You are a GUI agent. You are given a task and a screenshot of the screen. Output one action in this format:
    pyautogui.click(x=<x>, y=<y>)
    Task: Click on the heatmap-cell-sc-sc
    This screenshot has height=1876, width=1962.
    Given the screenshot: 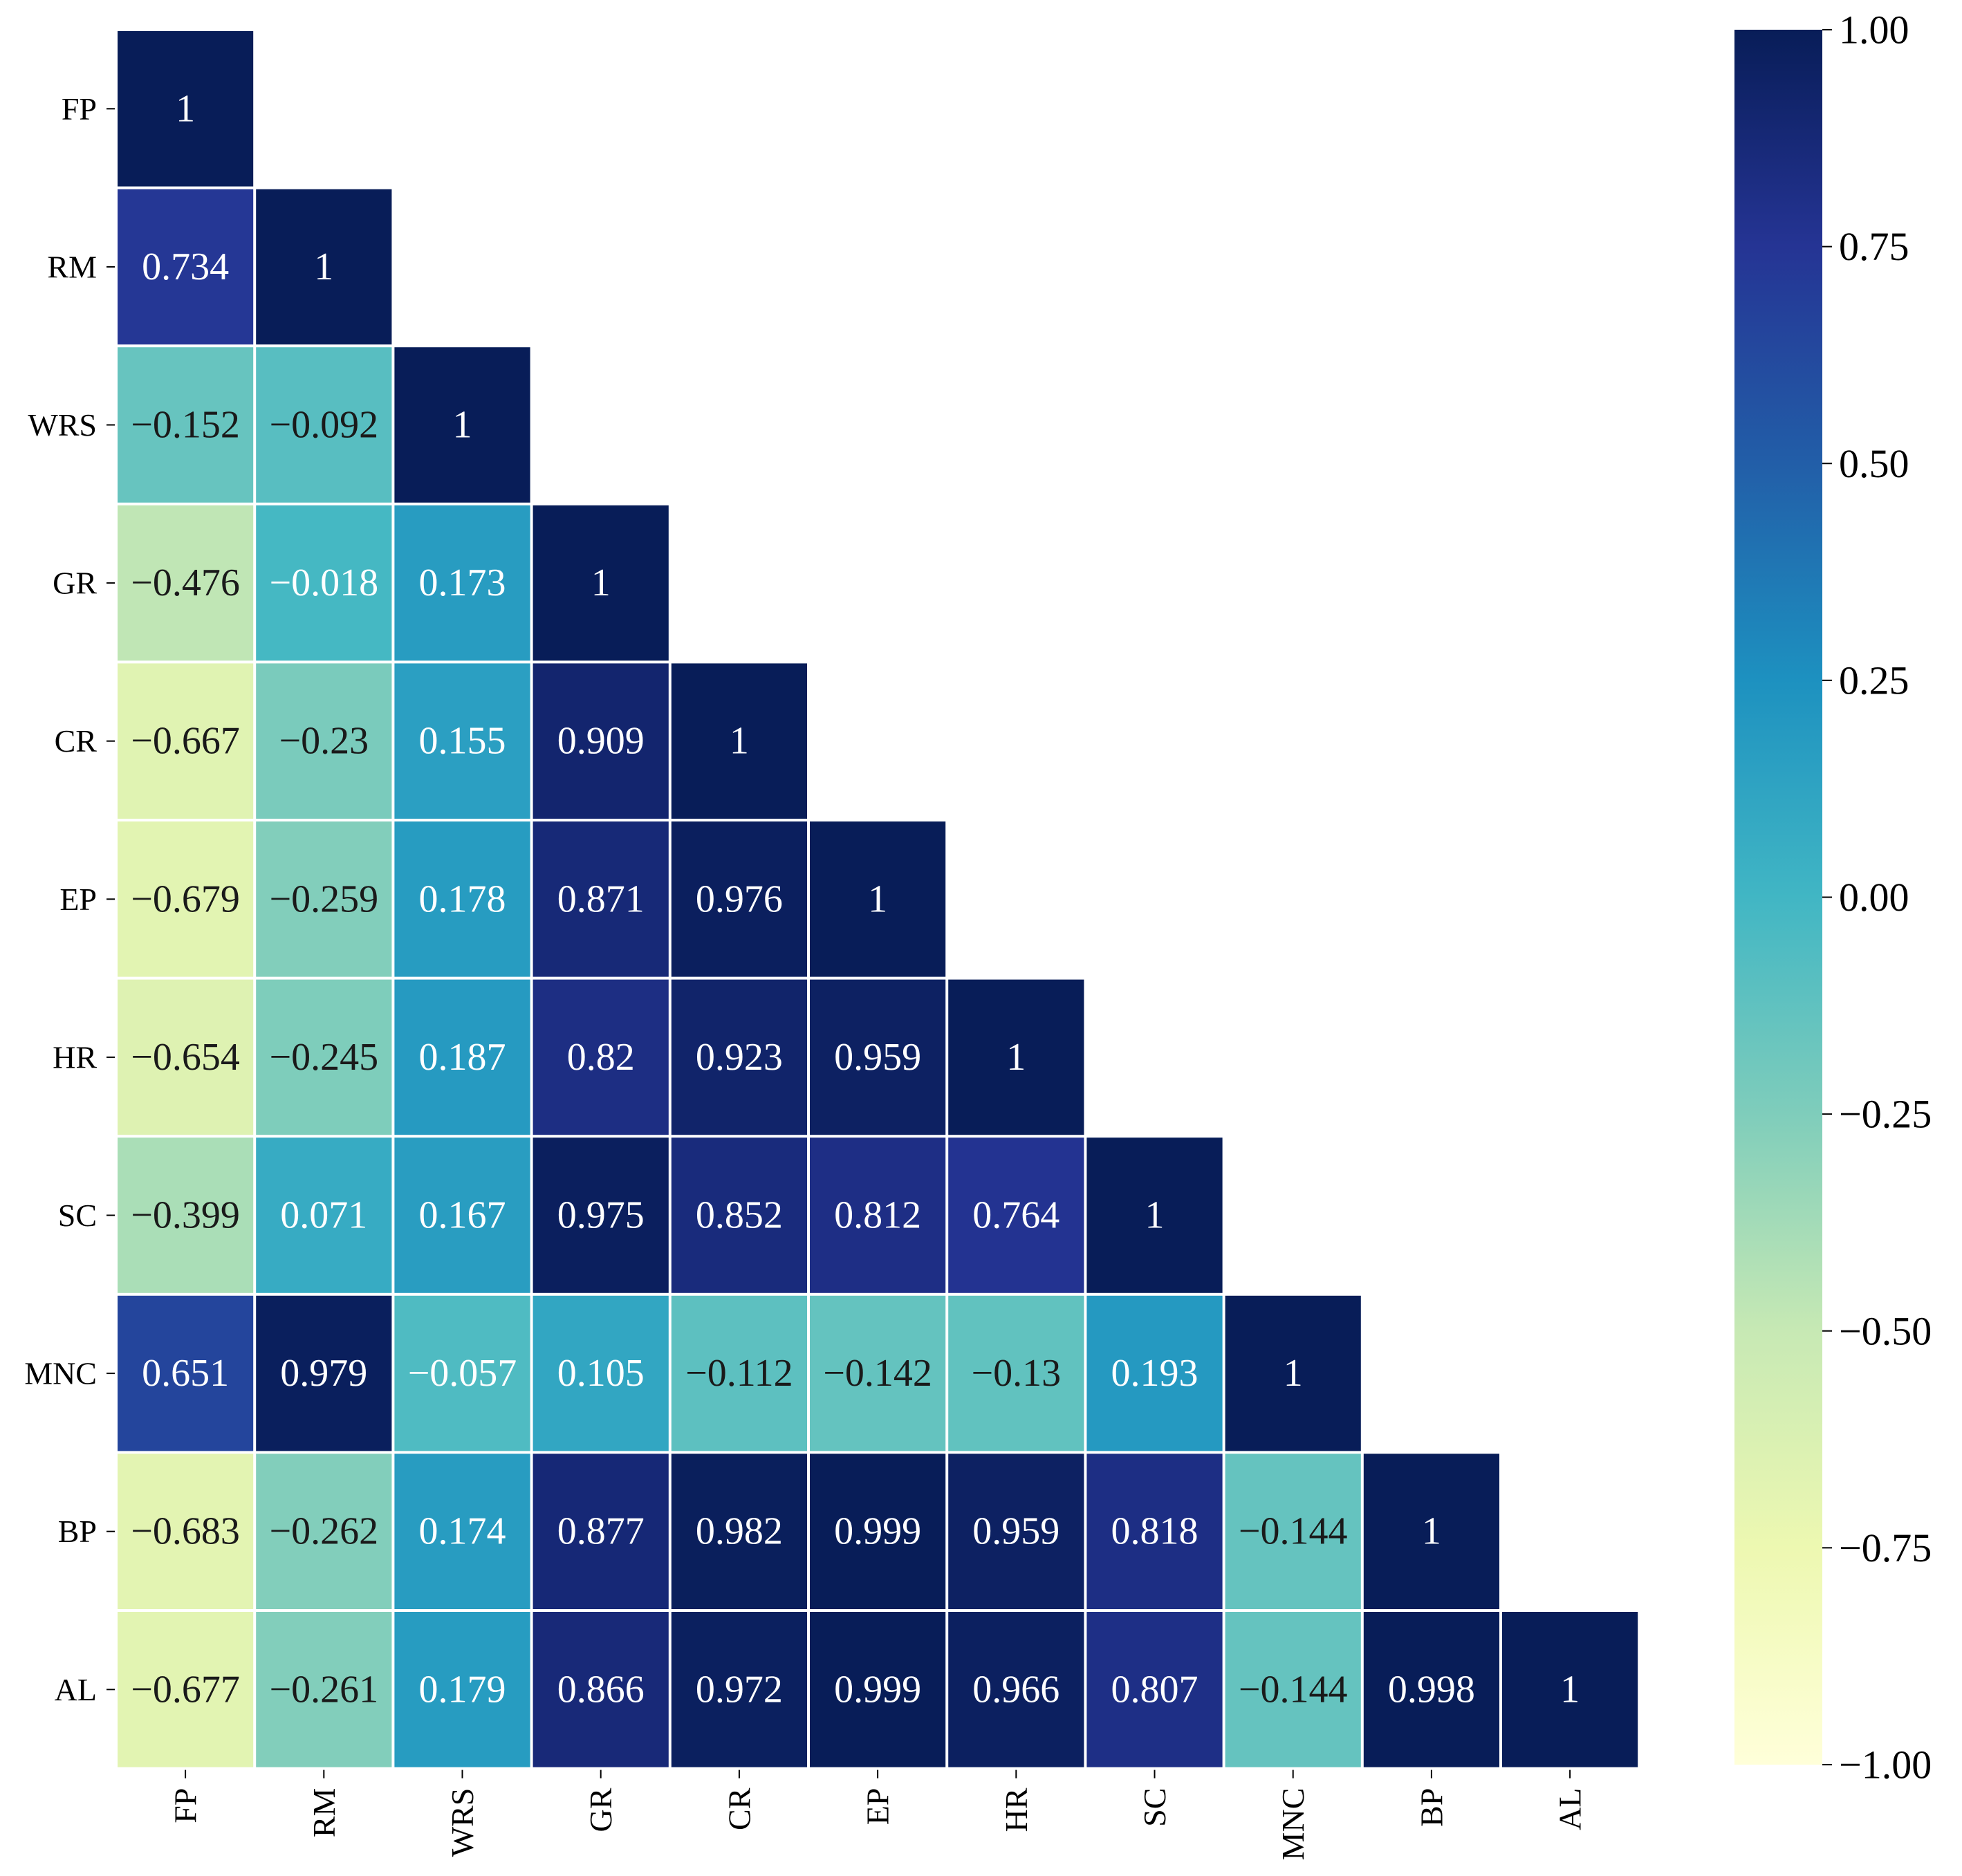 What is the action you would take?
    pyautogui.click(x=1154, y=1215)
    